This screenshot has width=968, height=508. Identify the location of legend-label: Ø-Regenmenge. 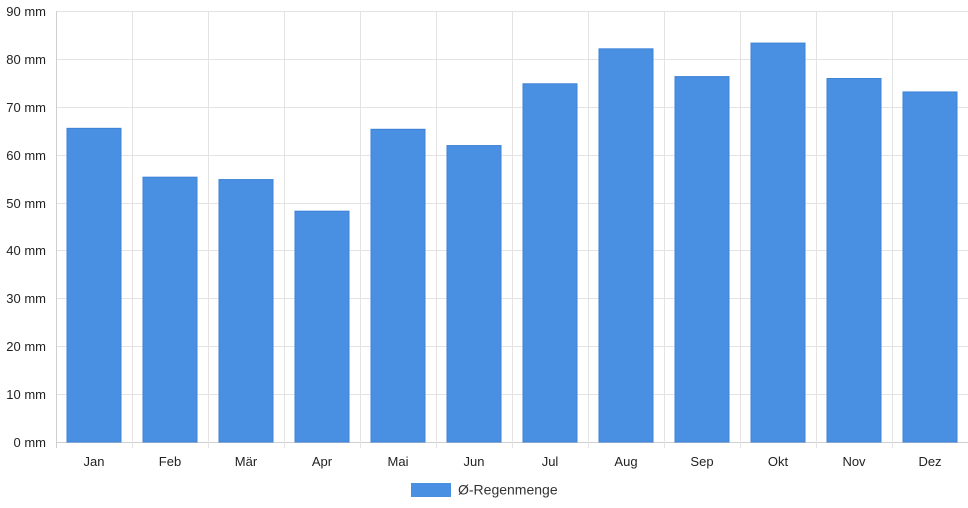
(508, 490).